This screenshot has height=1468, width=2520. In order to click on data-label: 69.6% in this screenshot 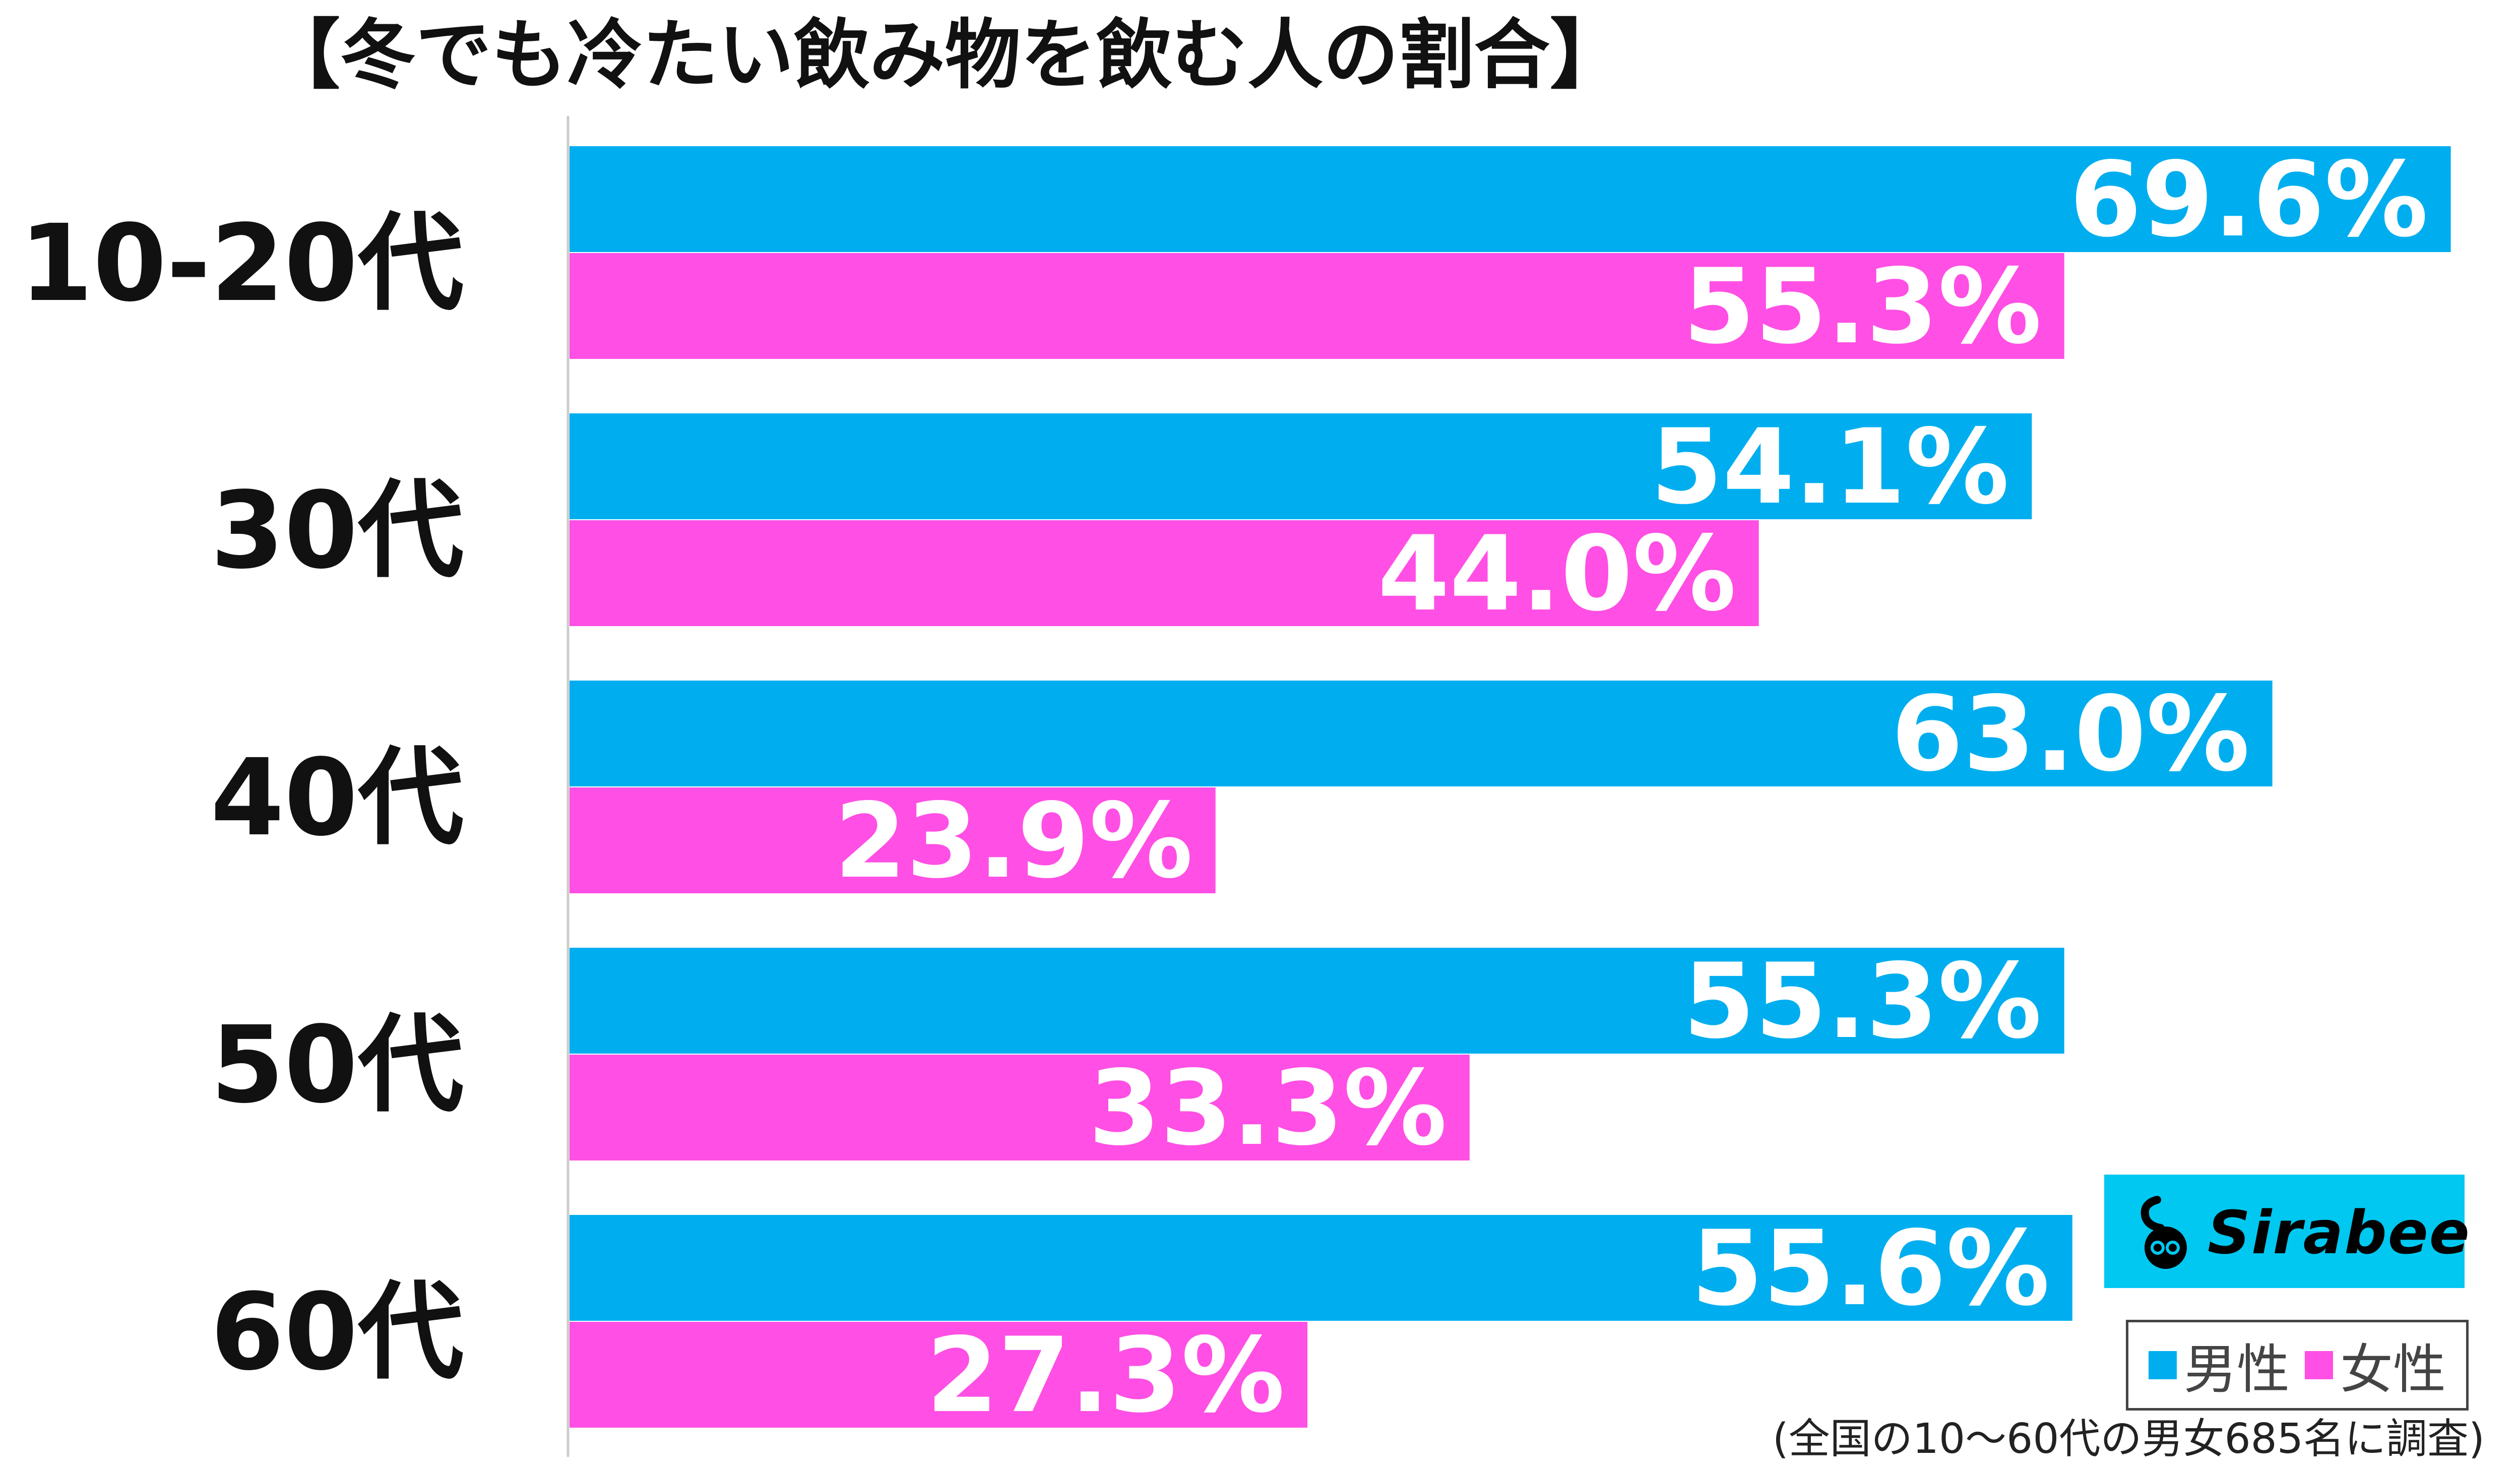, I will do `click(2248, 200)`.